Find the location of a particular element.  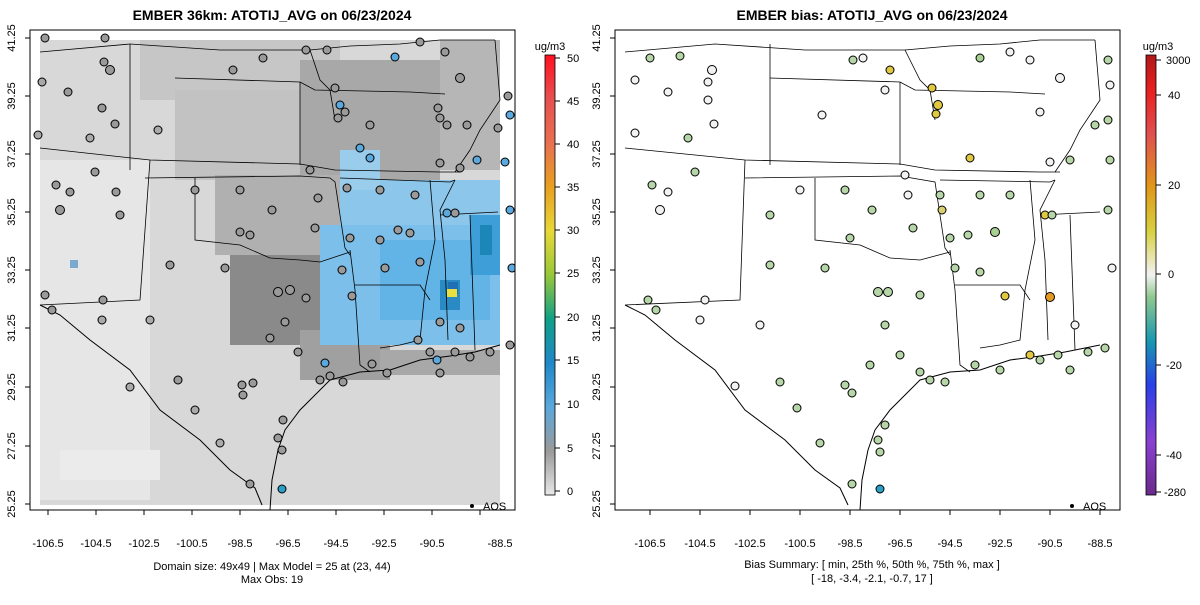

left-y-tick: 25.25 is located at coordinates (12, 504).